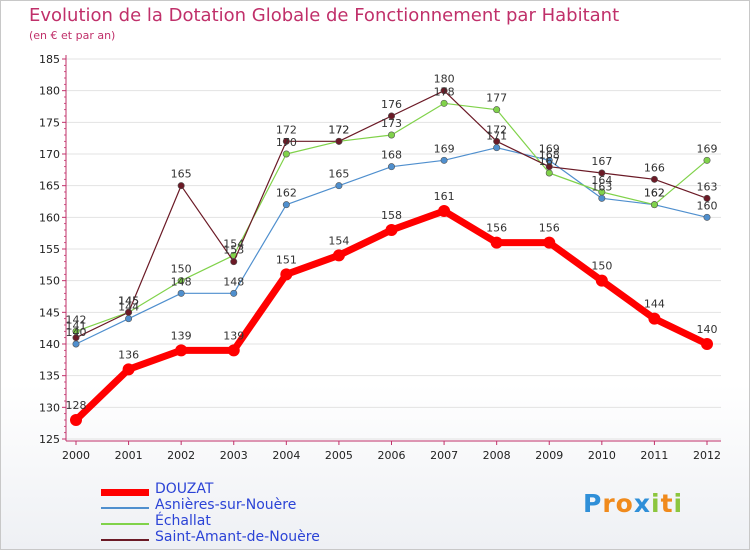 Image resolution: width=750 pixels, height=550 pixels. I want to click on data-label-Saint-Amant-de-Nouère-2003: 153, so click(233, 250).